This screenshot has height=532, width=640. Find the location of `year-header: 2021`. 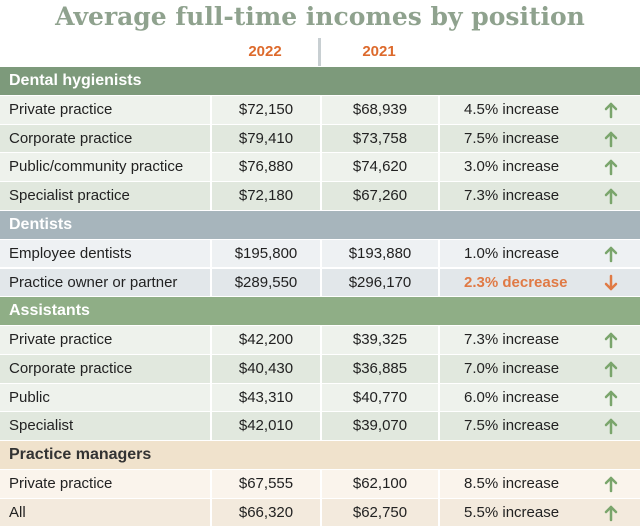

year-header: 2021 is located at coordinates (379, 51).